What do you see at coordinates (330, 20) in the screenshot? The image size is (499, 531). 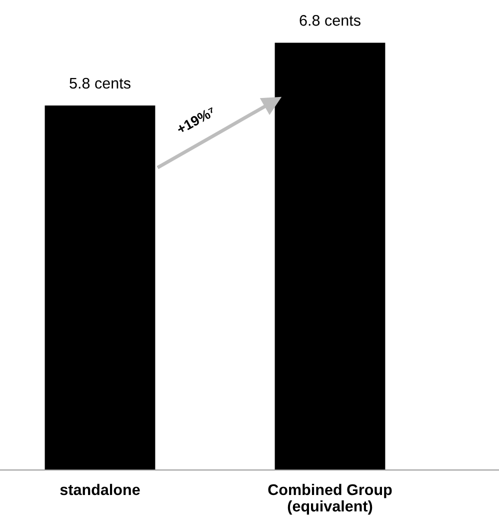 I see `data-label: 6.8 cents` at bounding box center [330, 20].